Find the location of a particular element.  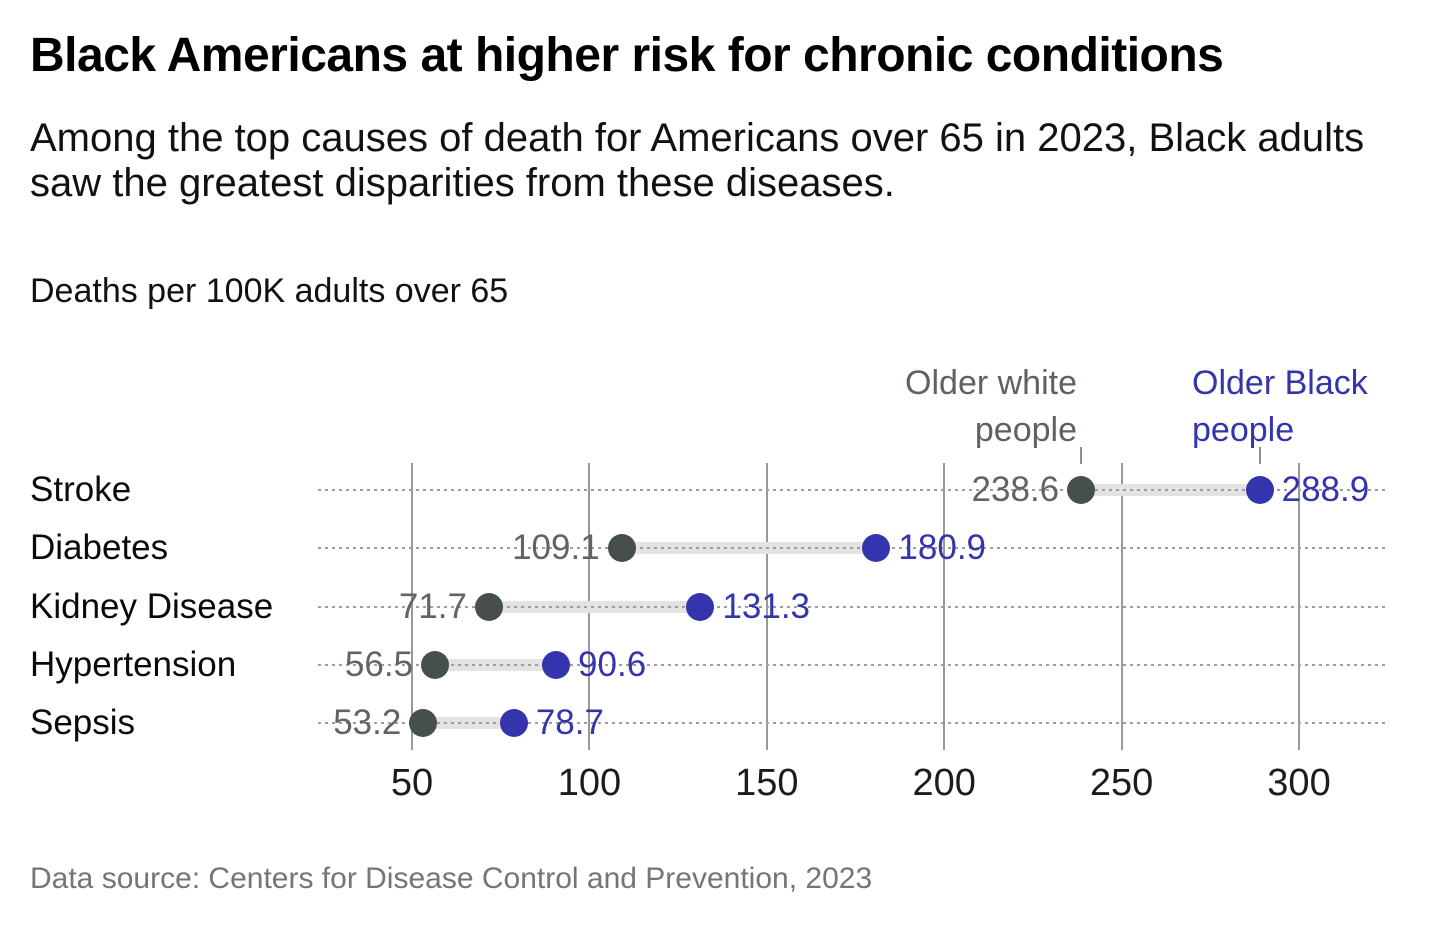

legend-older-white-line: Older white is located at coordinates (991, 383).